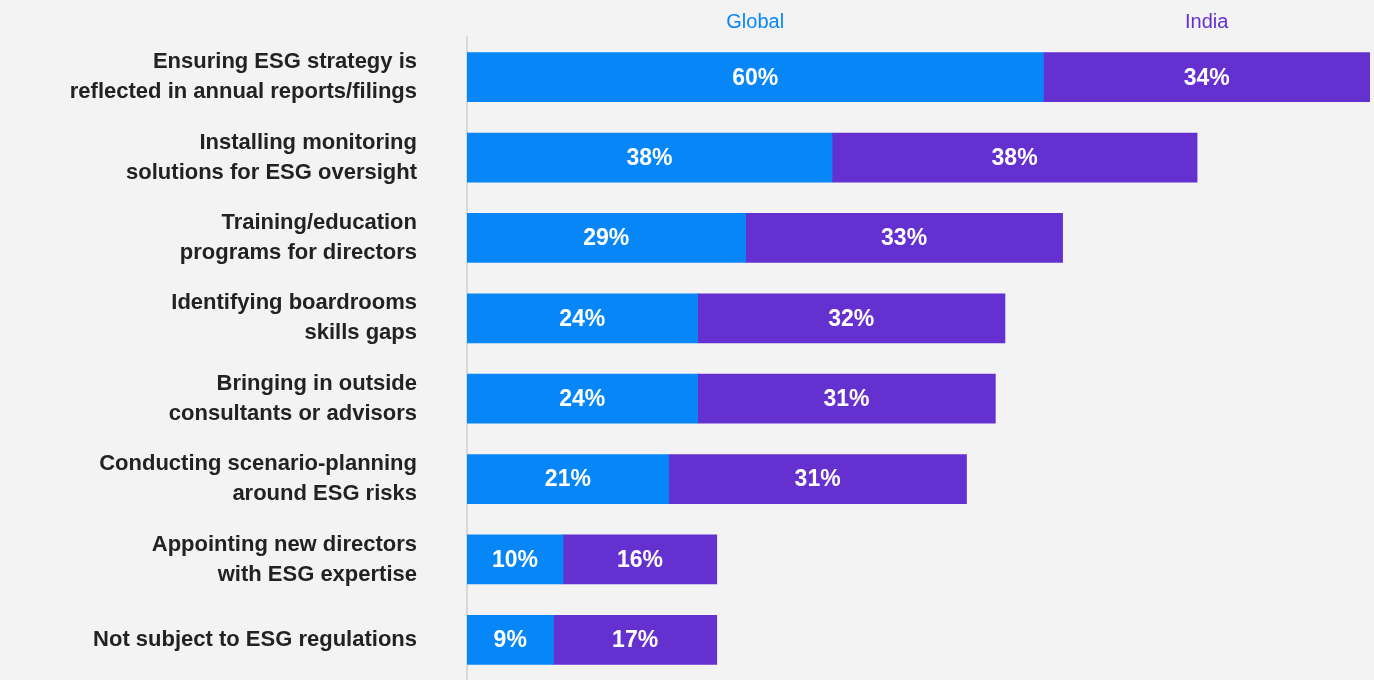 Image resolution: width=1374 pixels, height=680 pixels. I want to click on data-label: 29%, so click(606, 237).